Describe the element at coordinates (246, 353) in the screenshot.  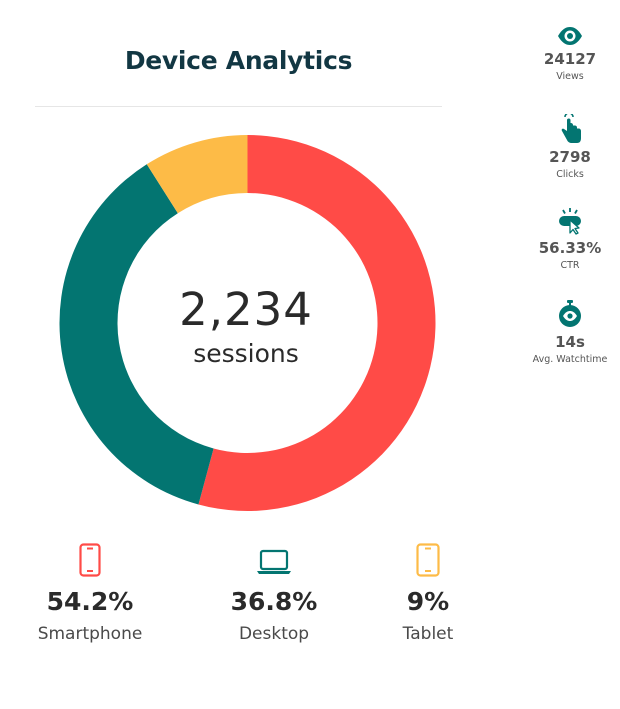
I see `sessions-label: sessions` at that location.